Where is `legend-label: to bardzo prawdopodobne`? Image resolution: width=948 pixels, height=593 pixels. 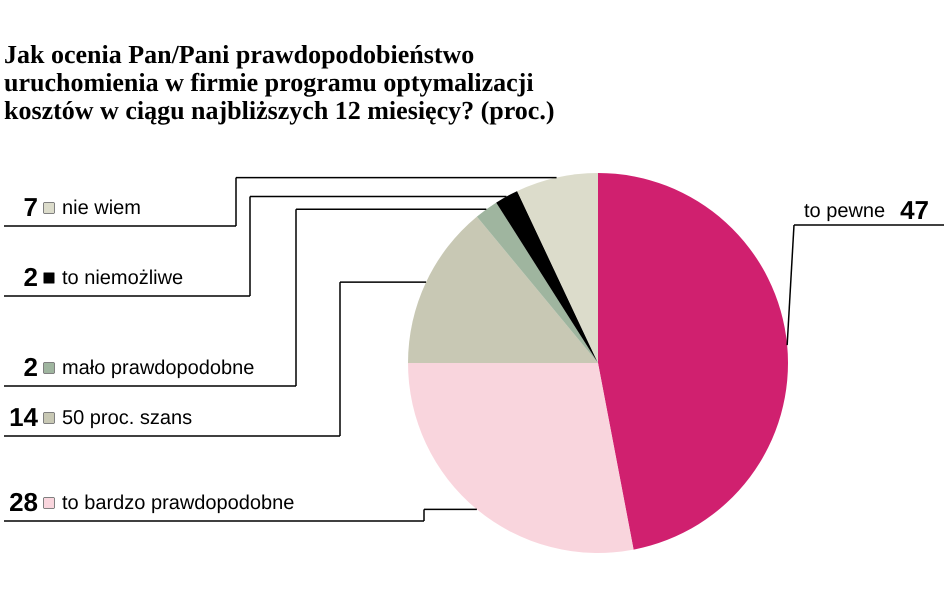
legend-label: to bardzo prawdopodobne is located at coordinates (178, 503).